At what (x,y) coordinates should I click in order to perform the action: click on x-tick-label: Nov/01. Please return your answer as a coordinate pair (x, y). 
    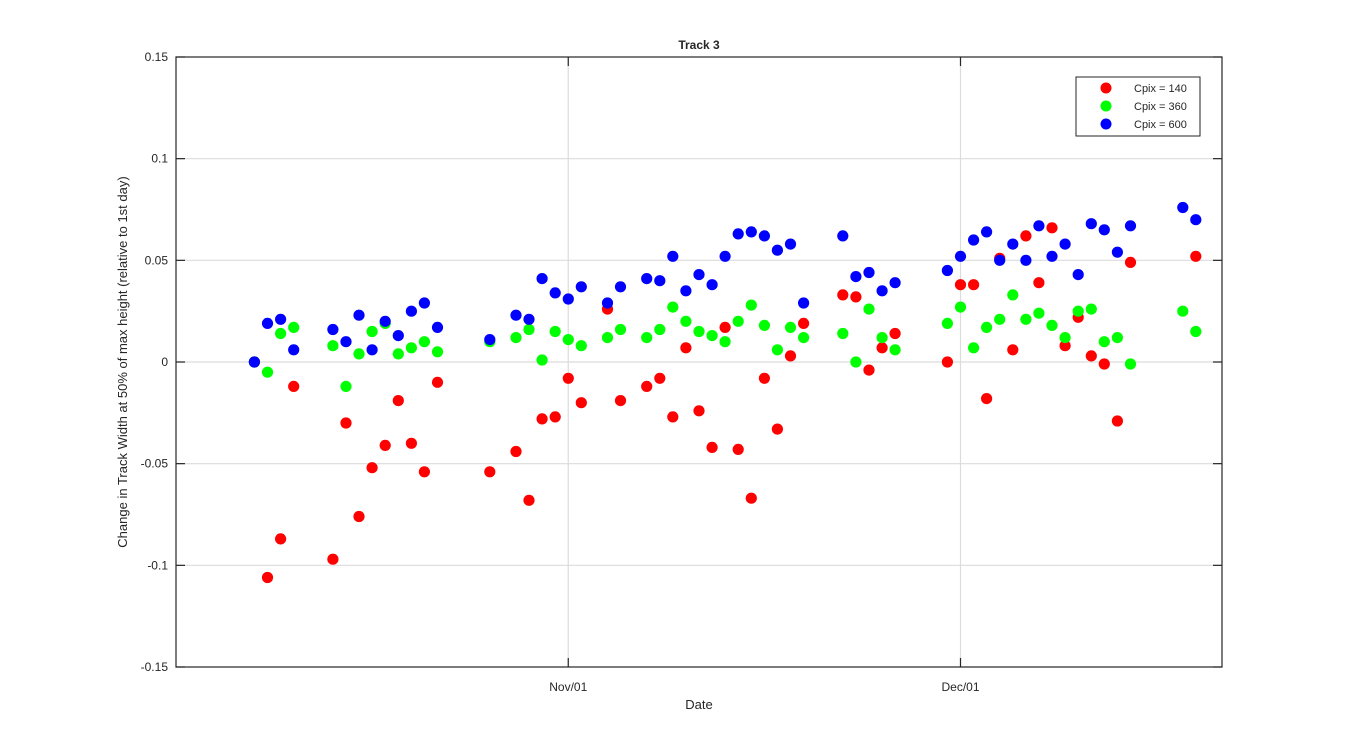
    Looking at the image, I should click on (568, 687).